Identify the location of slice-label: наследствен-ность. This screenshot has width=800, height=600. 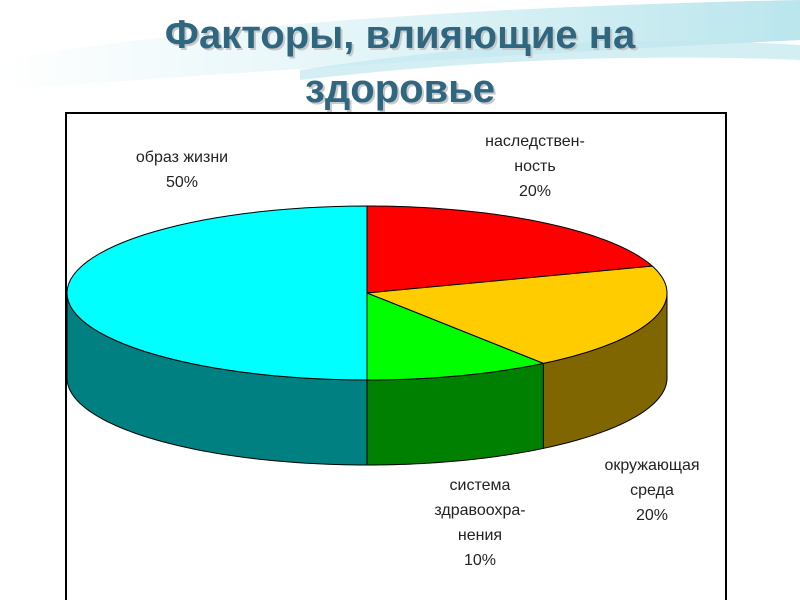
(535, 154).